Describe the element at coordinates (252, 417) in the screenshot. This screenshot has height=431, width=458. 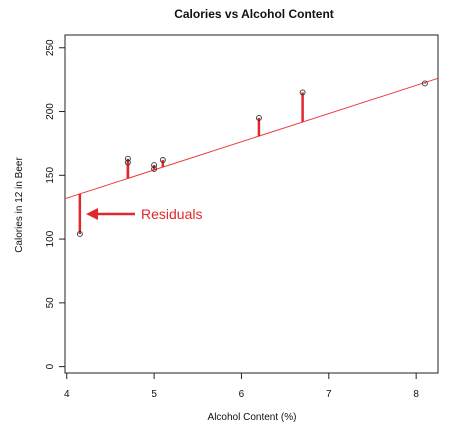
I see `x-axis-label: Alcohol Content (%)` at that location.